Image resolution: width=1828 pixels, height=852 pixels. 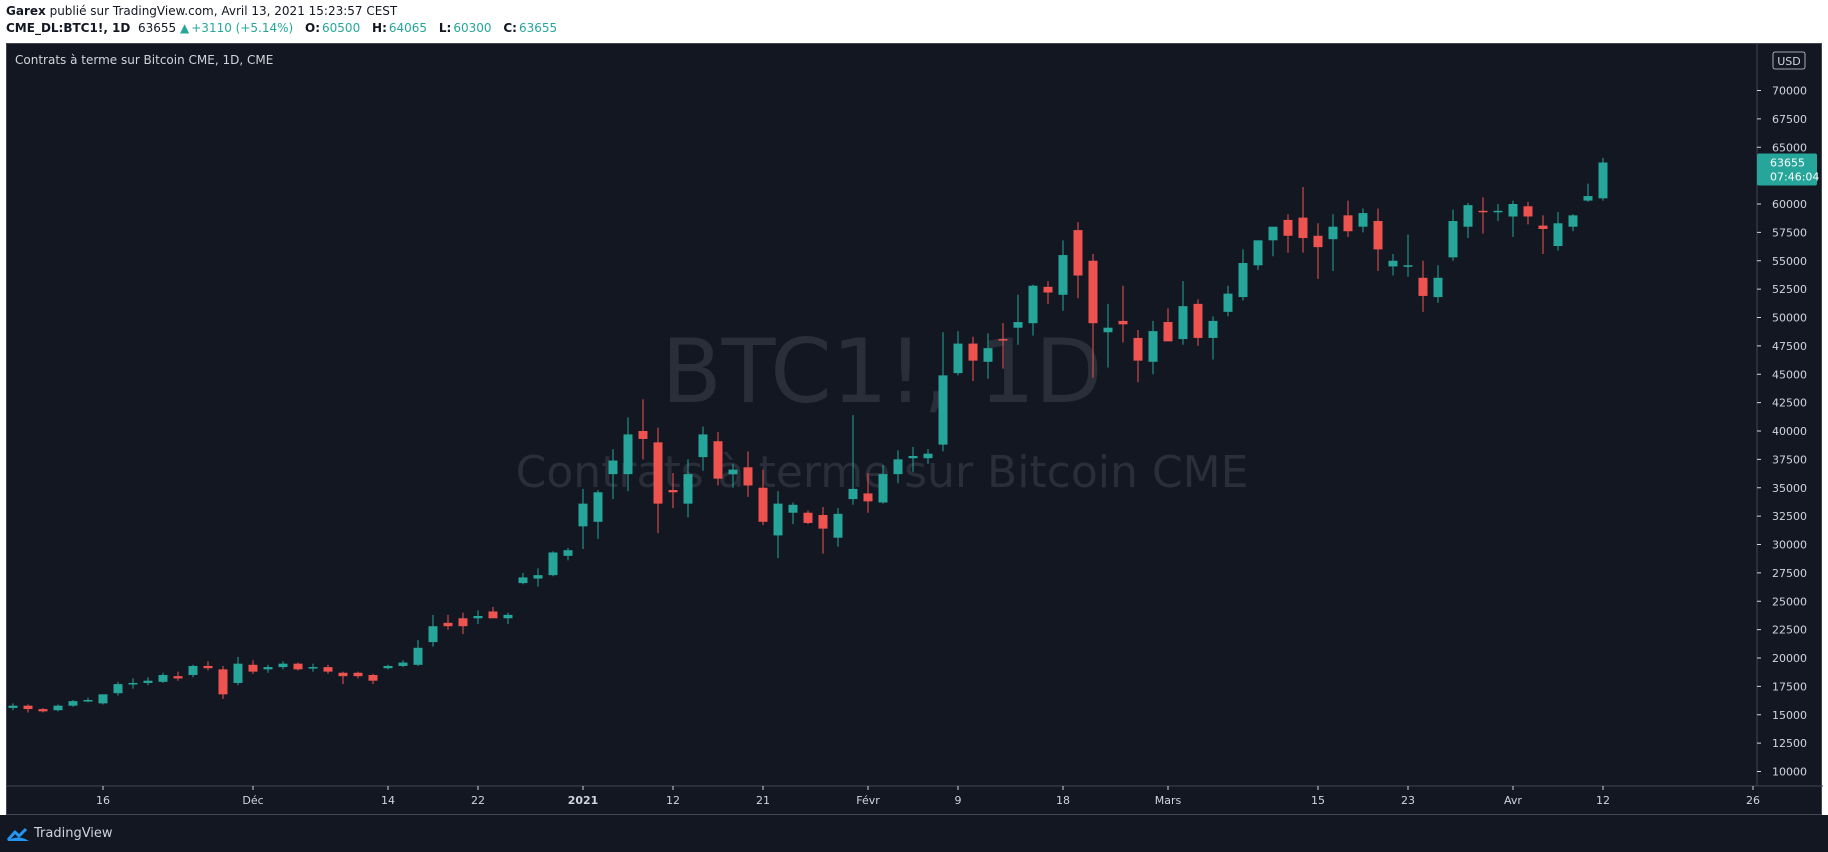 What do you see at coordinates (18, 835) in the screenshot?
I see `tradingview-logo-icon` at bounding box center [18, 835].